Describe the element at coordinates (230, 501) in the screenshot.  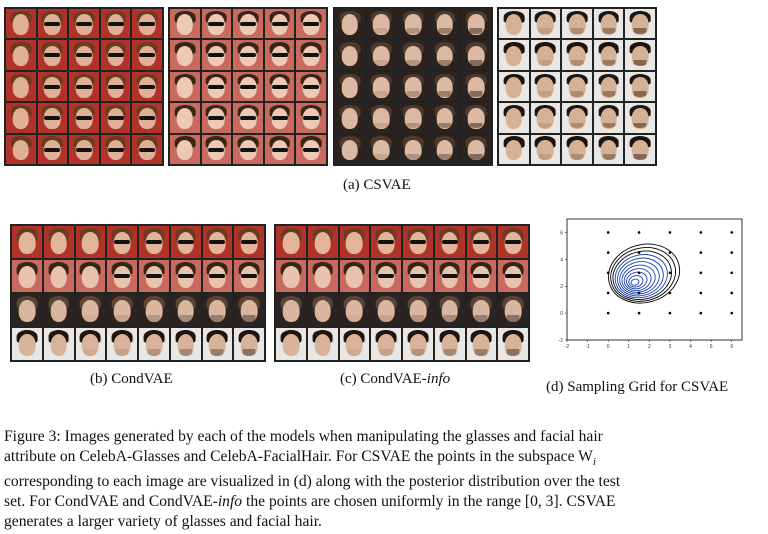
I see `figure-caption-line4-italic: info` at that location.